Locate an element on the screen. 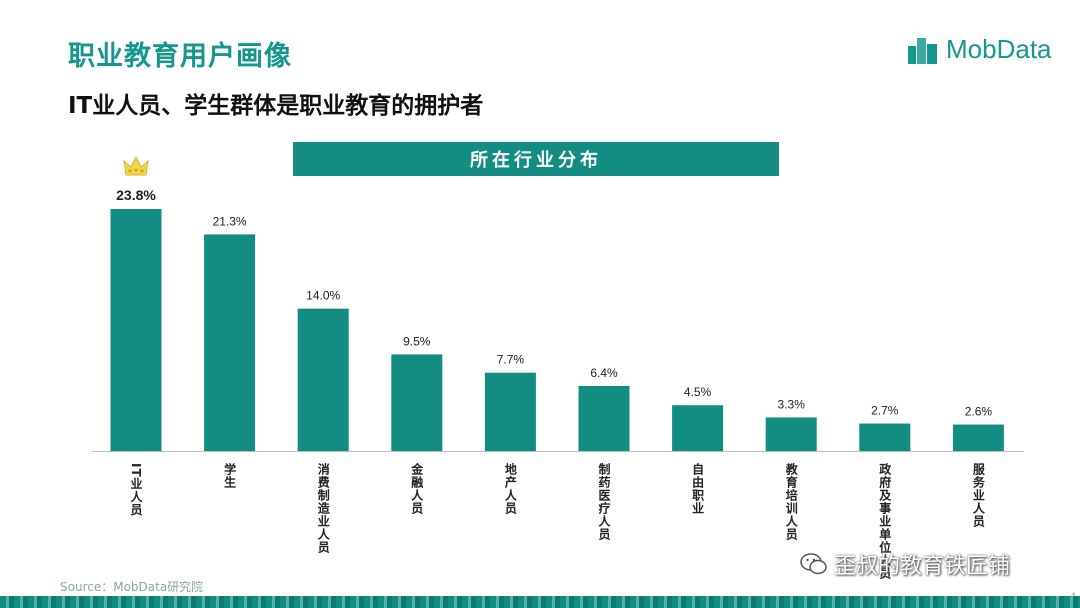 The width and height of the screenshot is (1080, 608). data-label-8: 2.7% is located at coordinates (885, 411).